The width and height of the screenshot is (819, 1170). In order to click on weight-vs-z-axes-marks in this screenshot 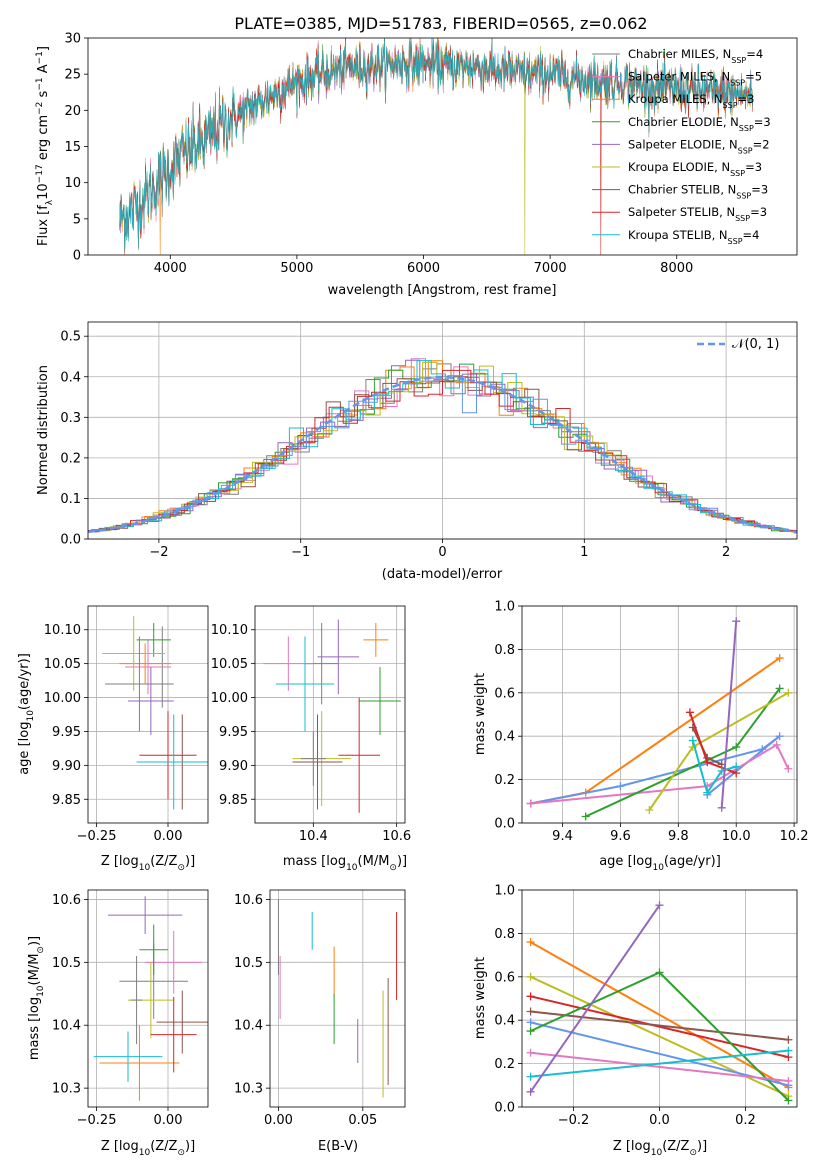, I will do `click(659, 1003)`.